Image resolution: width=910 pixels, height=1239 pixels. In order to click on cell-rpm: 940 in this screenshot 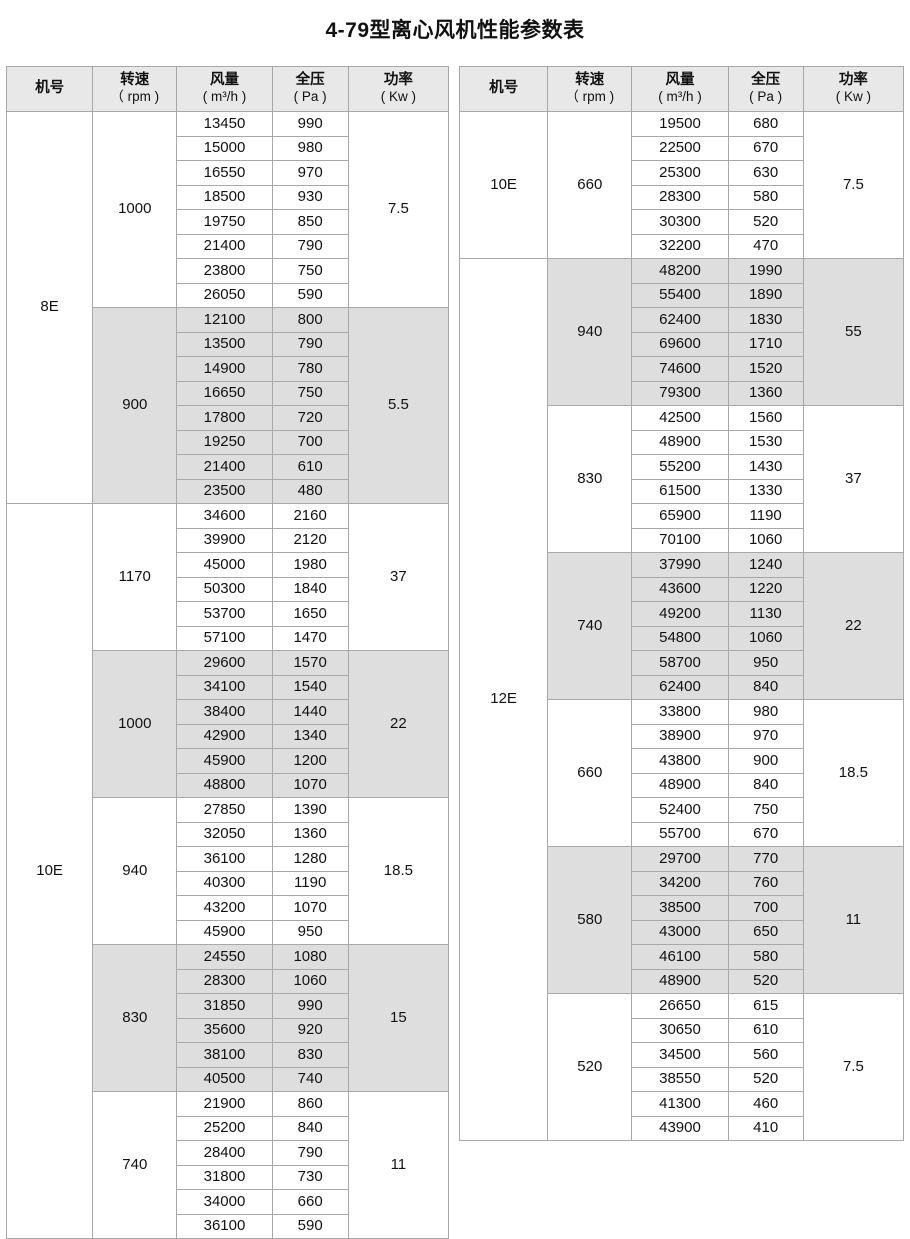, I will do `click(135, 871)`.